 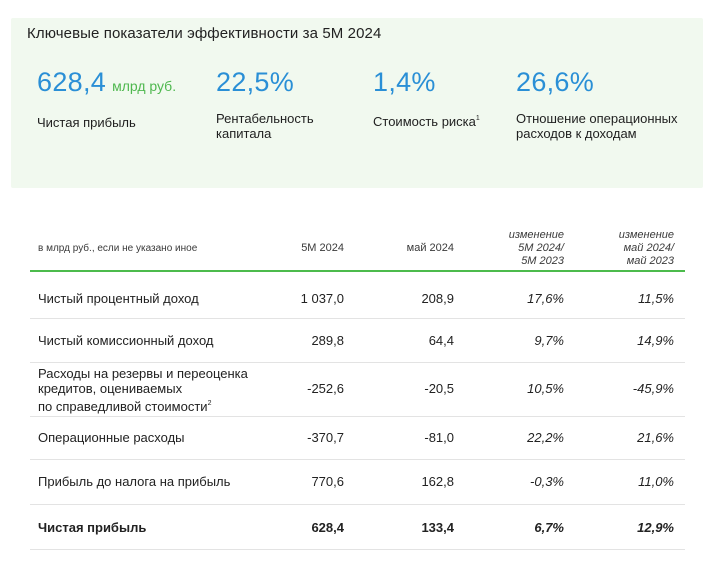 I want to click on cell-5m2024: 770,6, so click(x=327, y=481).